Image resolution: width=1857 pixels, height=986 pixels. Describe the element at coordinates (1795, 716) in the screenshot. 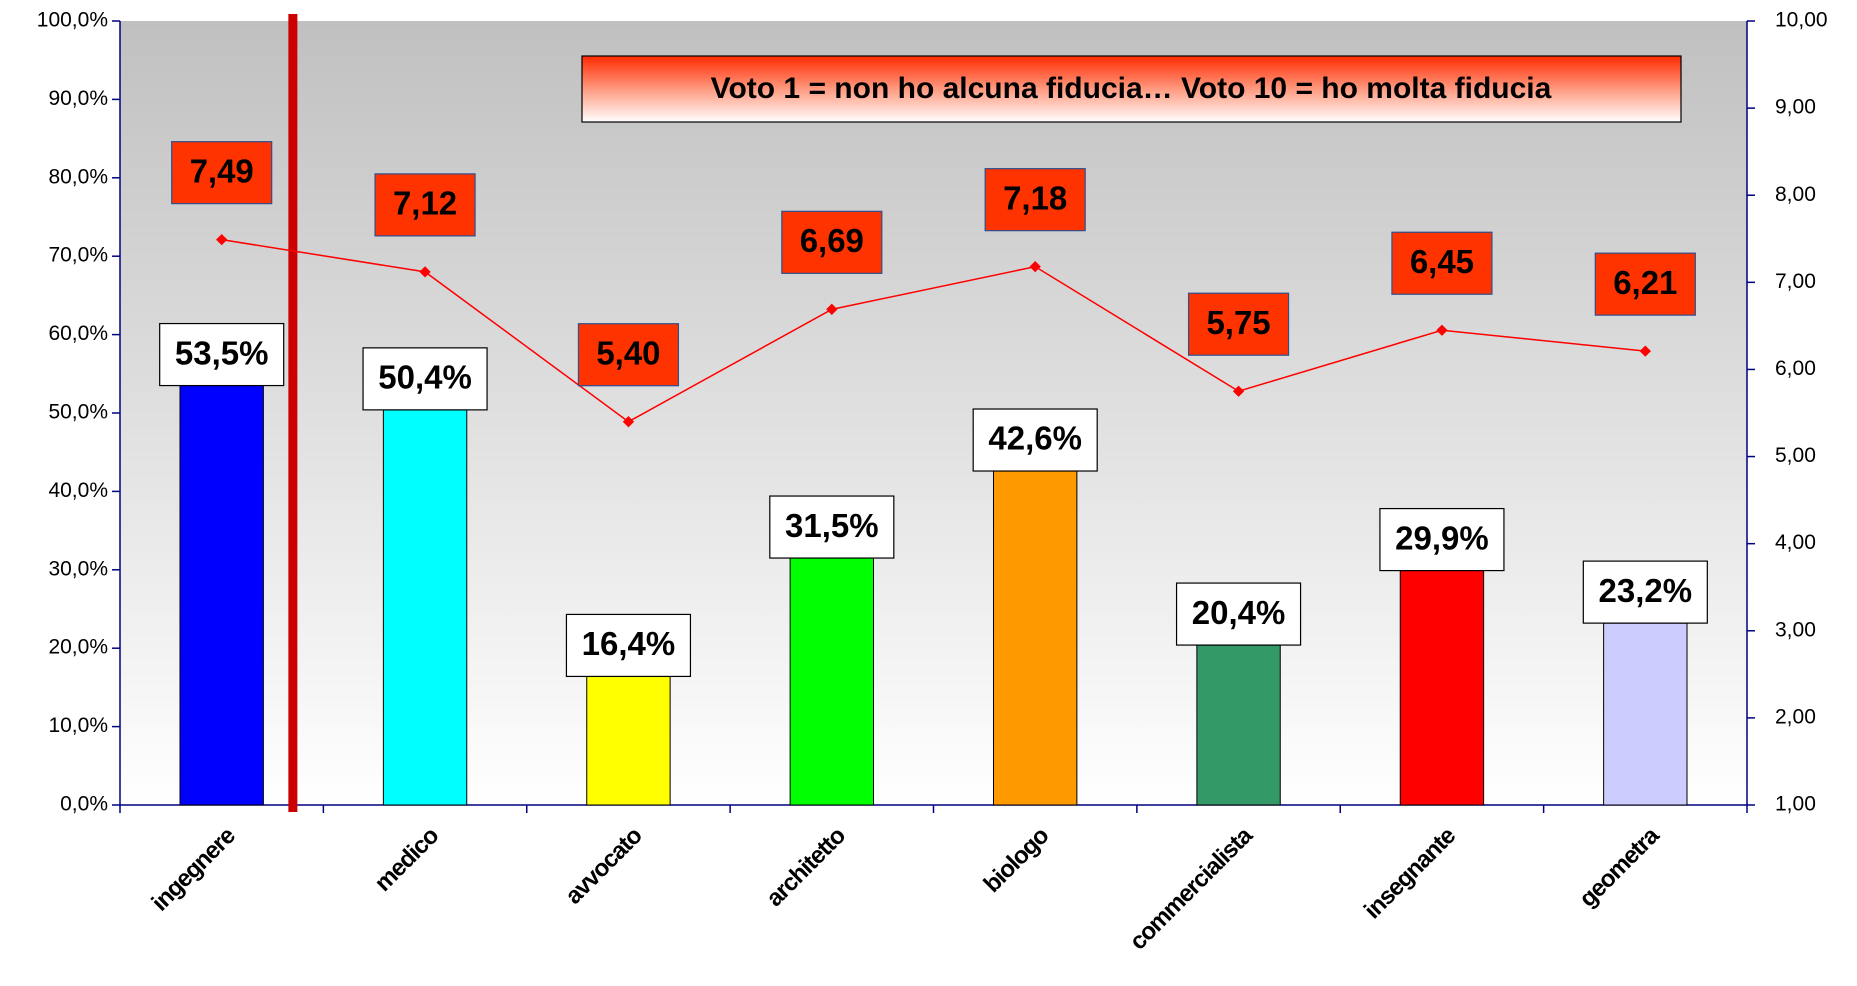

I see `y2-tick-label: 2,00` at that location.